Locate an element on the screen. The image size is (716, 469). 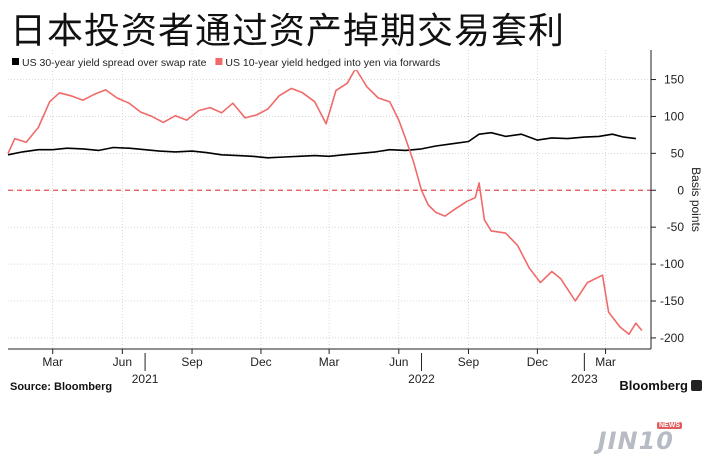
source-note: Source: Bloomberg is located at coordinates (61, 387).